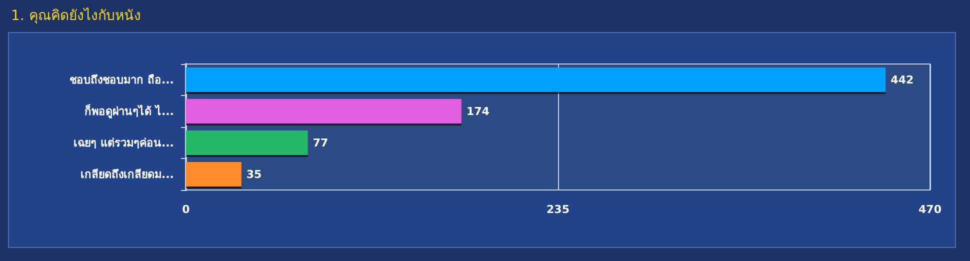 This screenshot has width=970, height=261. Describe the element at coordinates (254, 174) in the screenshot. I see `data-label: 35` at that location.